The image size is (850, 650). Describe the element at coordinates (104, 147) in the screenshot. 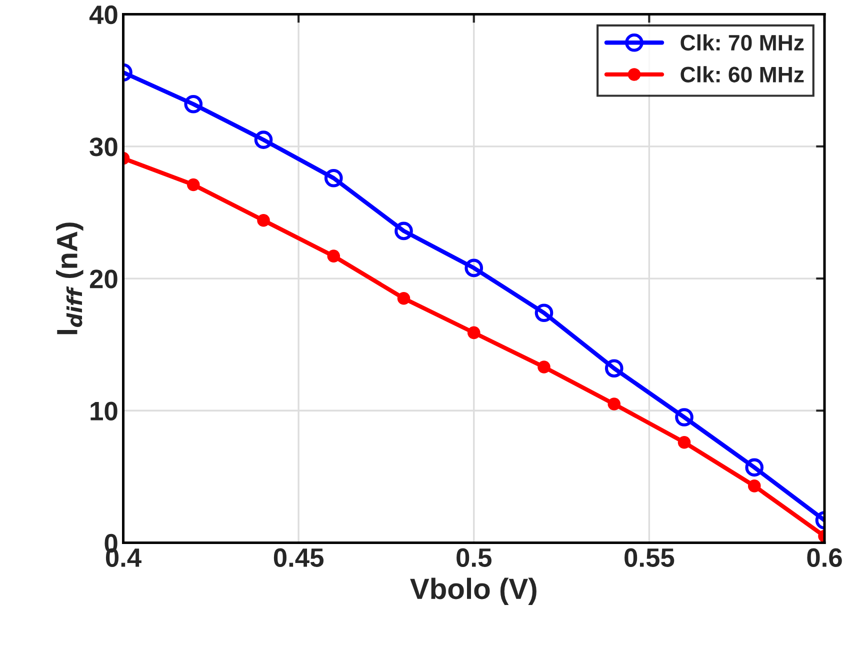

I see `y-tick-label: 30` at that location.